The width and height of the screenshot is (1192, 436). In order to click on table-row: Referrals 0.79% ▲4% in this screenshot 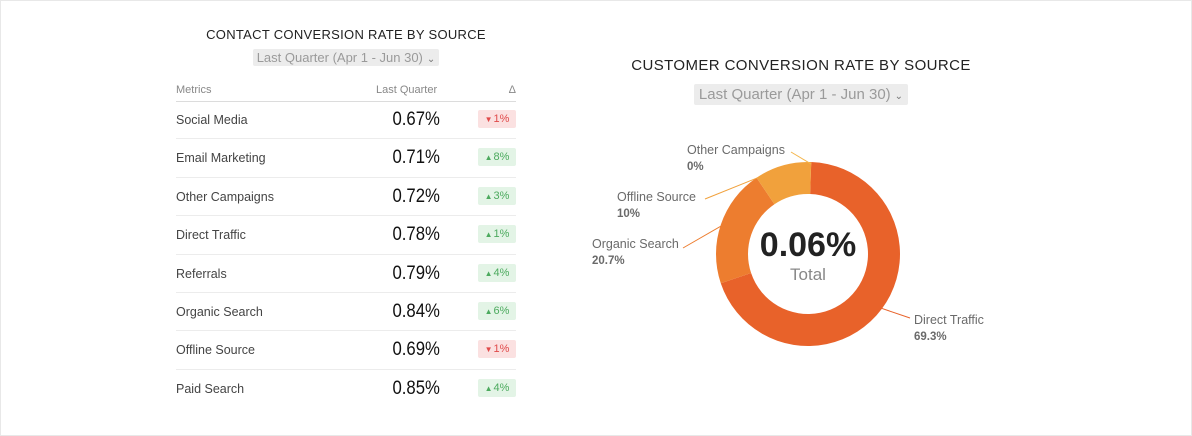, I will do `click(346, 274)`.